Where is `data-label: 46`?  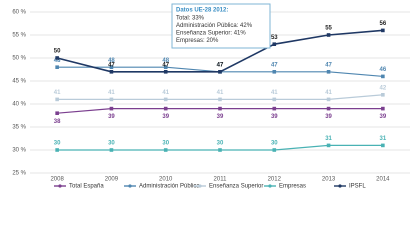 data-label: 46 is located at coordinates (383, 70).